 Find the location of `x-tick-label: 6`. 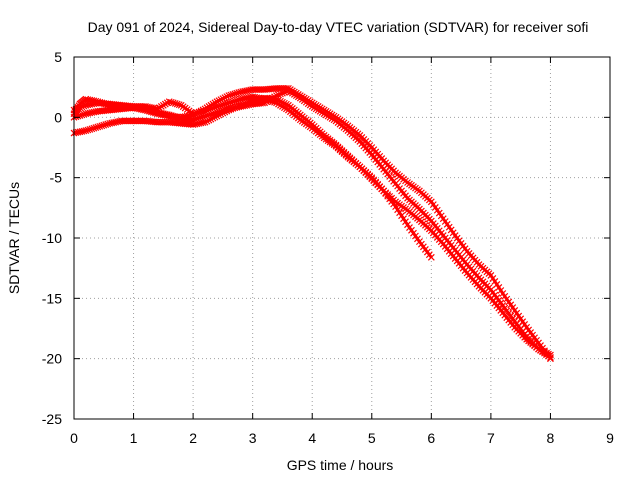

x-tick-label: 6 is located at coordinates (431, 438).